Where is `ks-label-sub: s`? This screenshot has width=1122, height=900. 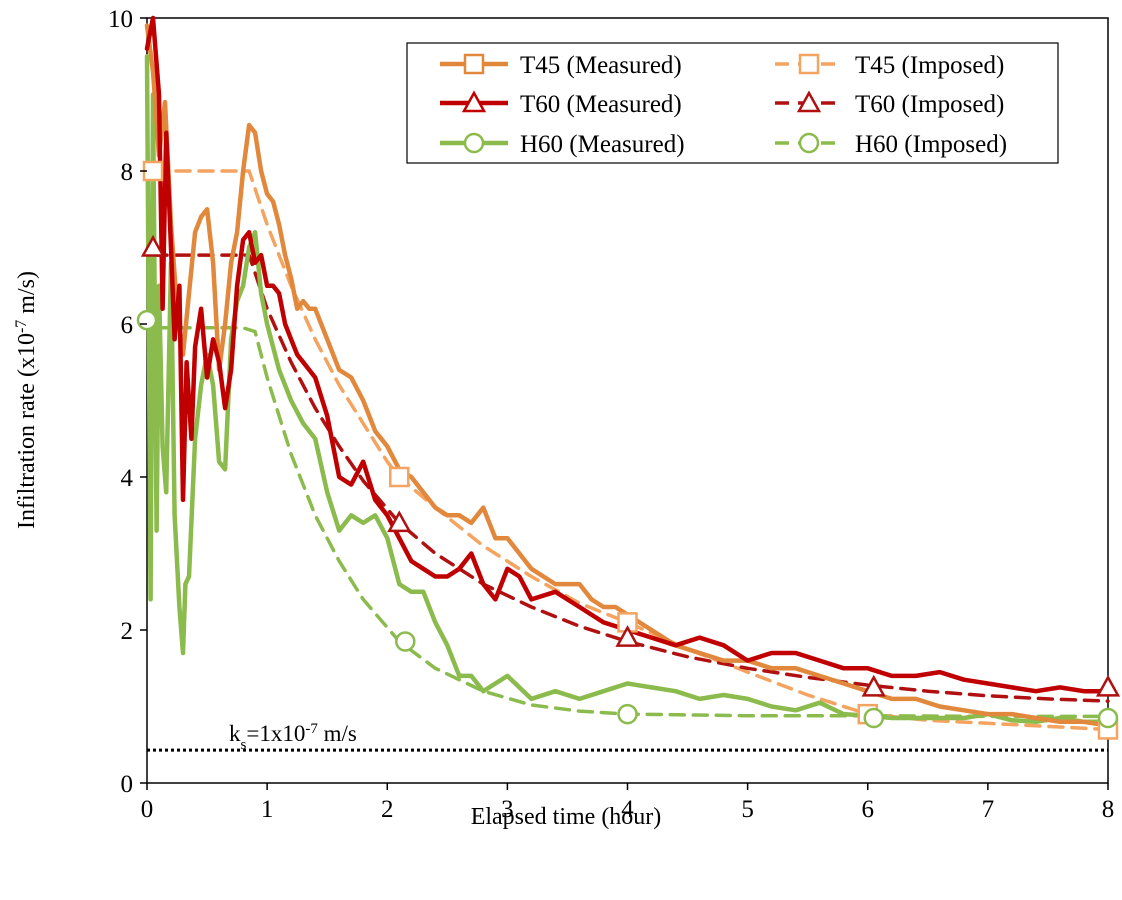 ks-label-sub: s is located at coordinates (244, 745).